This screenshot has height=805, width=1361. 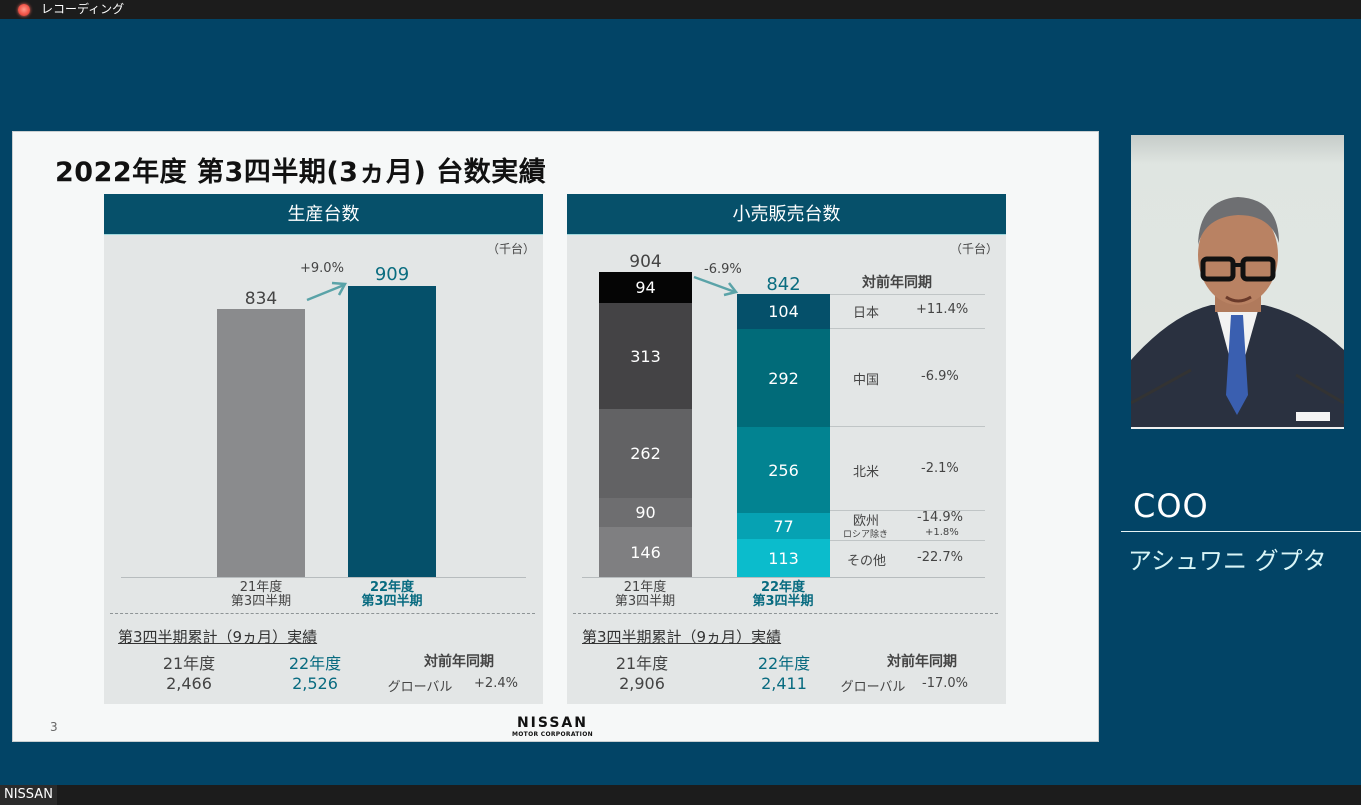 What do you see at coordinates (552, 723) in the screenshot?
I see `logo-main: NISSAN` at bounding box center [552, 723].